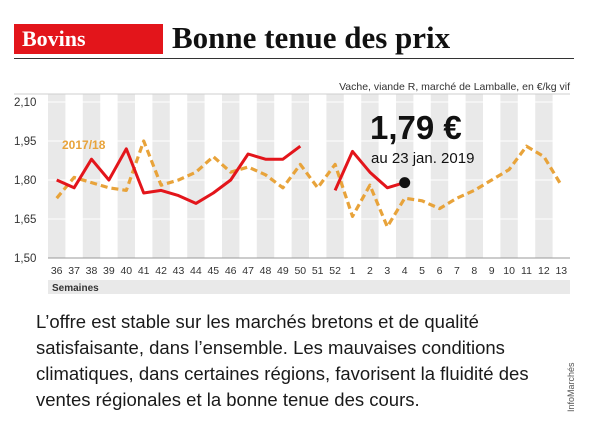 This screenshot has height=435, width=589. What do you see at coordinates (561, 271) in the screenshot?
I see `x-tick-label: 13` at bounding box center [561, 271].